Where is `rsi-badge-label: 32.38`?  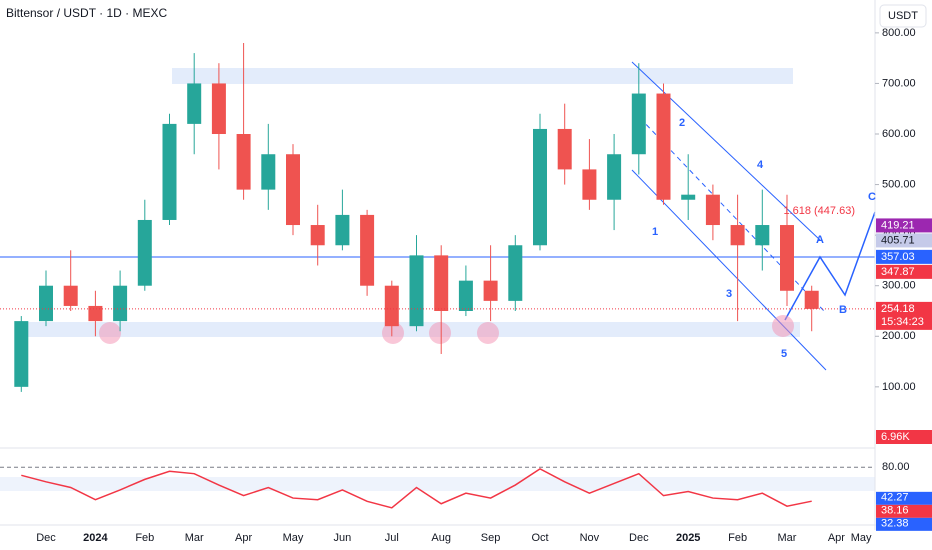
rsi-badge-label: 32.38 is located at coordinates (895, 524).